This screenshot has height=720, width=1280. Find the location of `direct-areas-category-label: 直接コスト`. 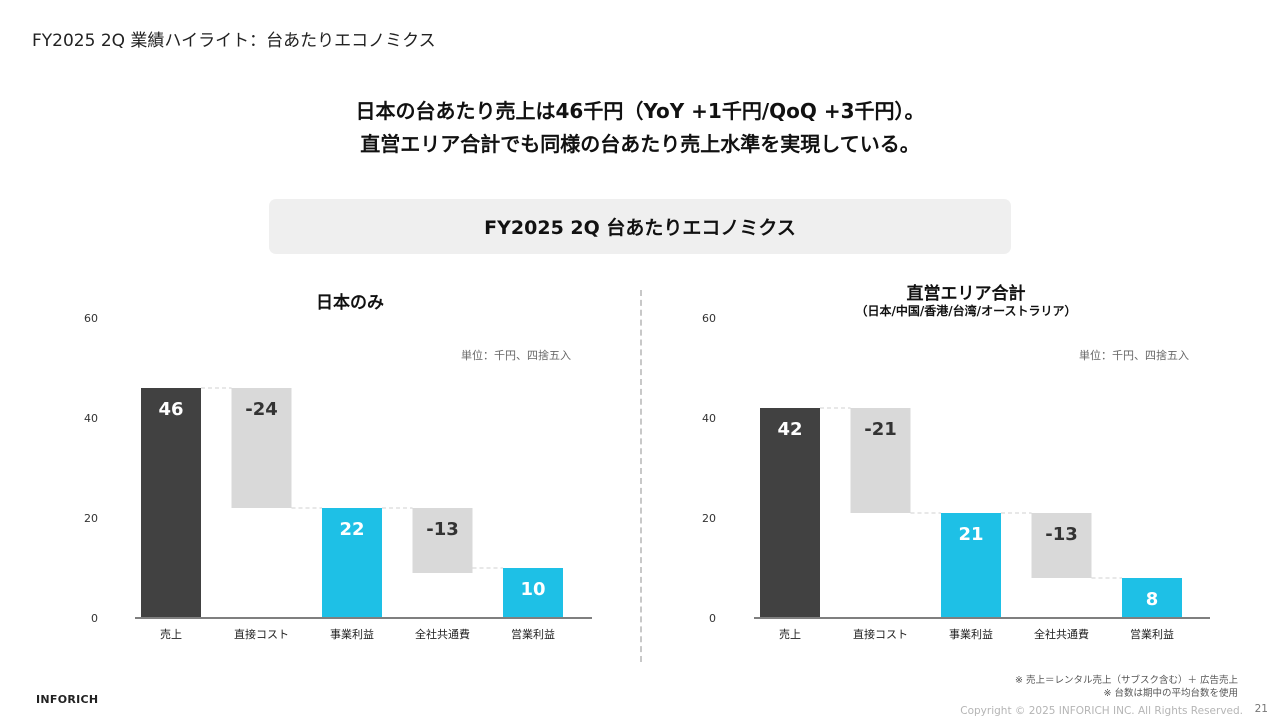

direct-areas-category-label: 直接コスト is located at coordinates (880, 634).